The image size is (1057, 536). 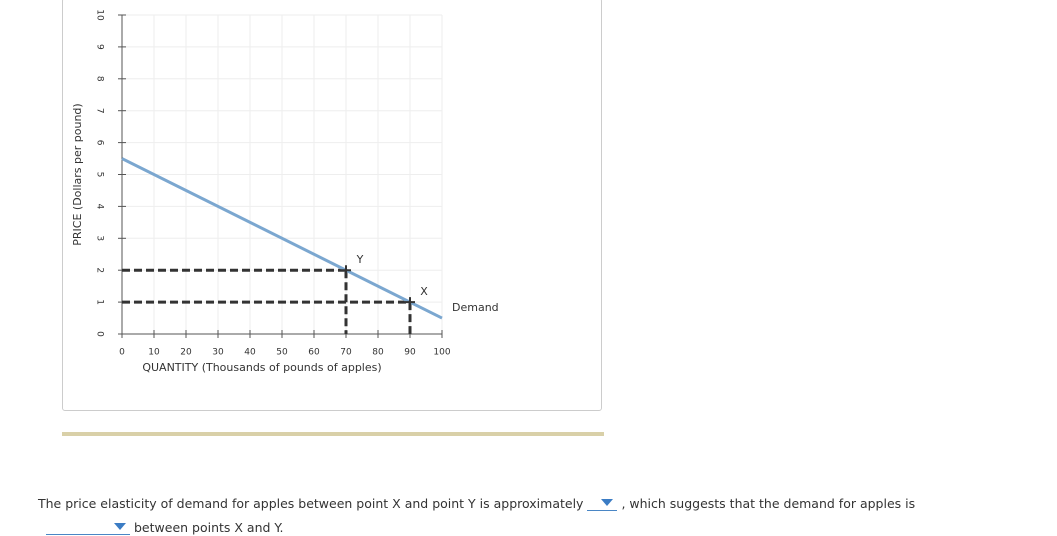 What do you see at coordinates (100, 111) in the screenshot?
I see `y-tick-label: 7` at bounding box center [100, 111].